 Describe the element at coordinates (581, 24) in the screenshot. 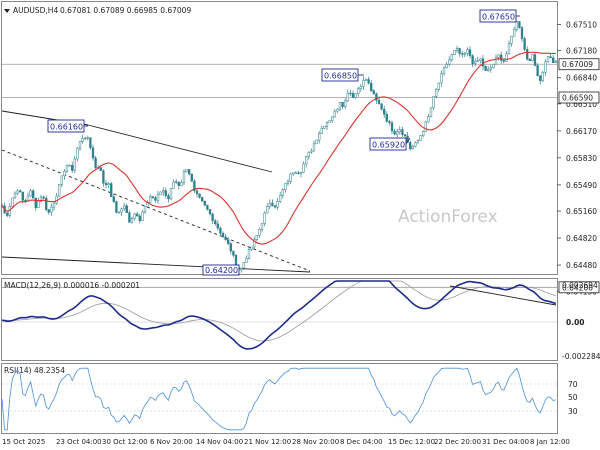

I see `price-tick-label: 0.67510` at that location.